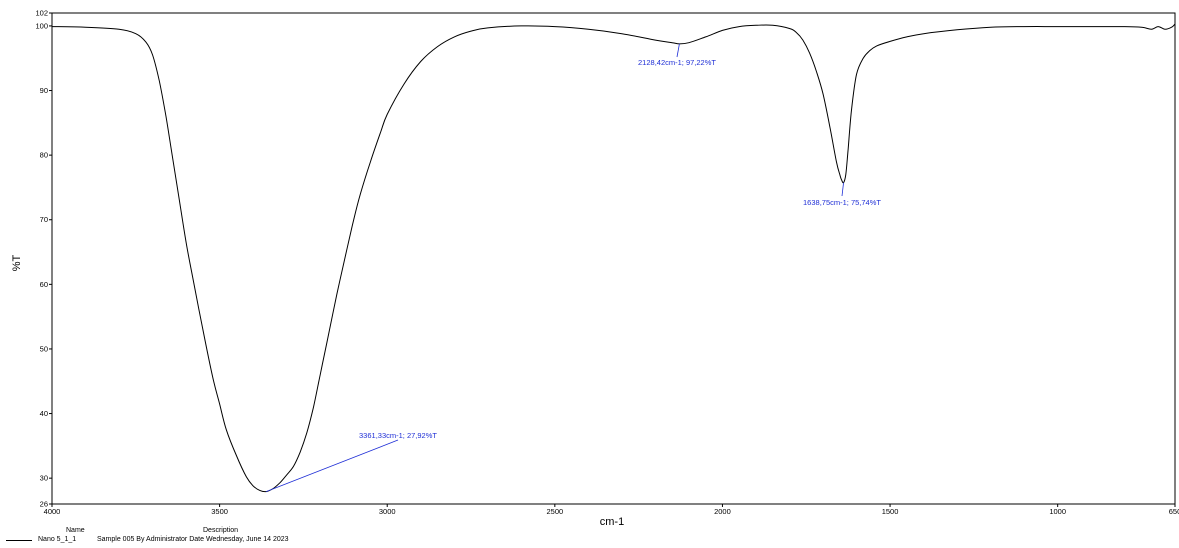 This screenshot has width=1179, height=548. I want to click on x-tick-label: 1500, so click(890, 511).